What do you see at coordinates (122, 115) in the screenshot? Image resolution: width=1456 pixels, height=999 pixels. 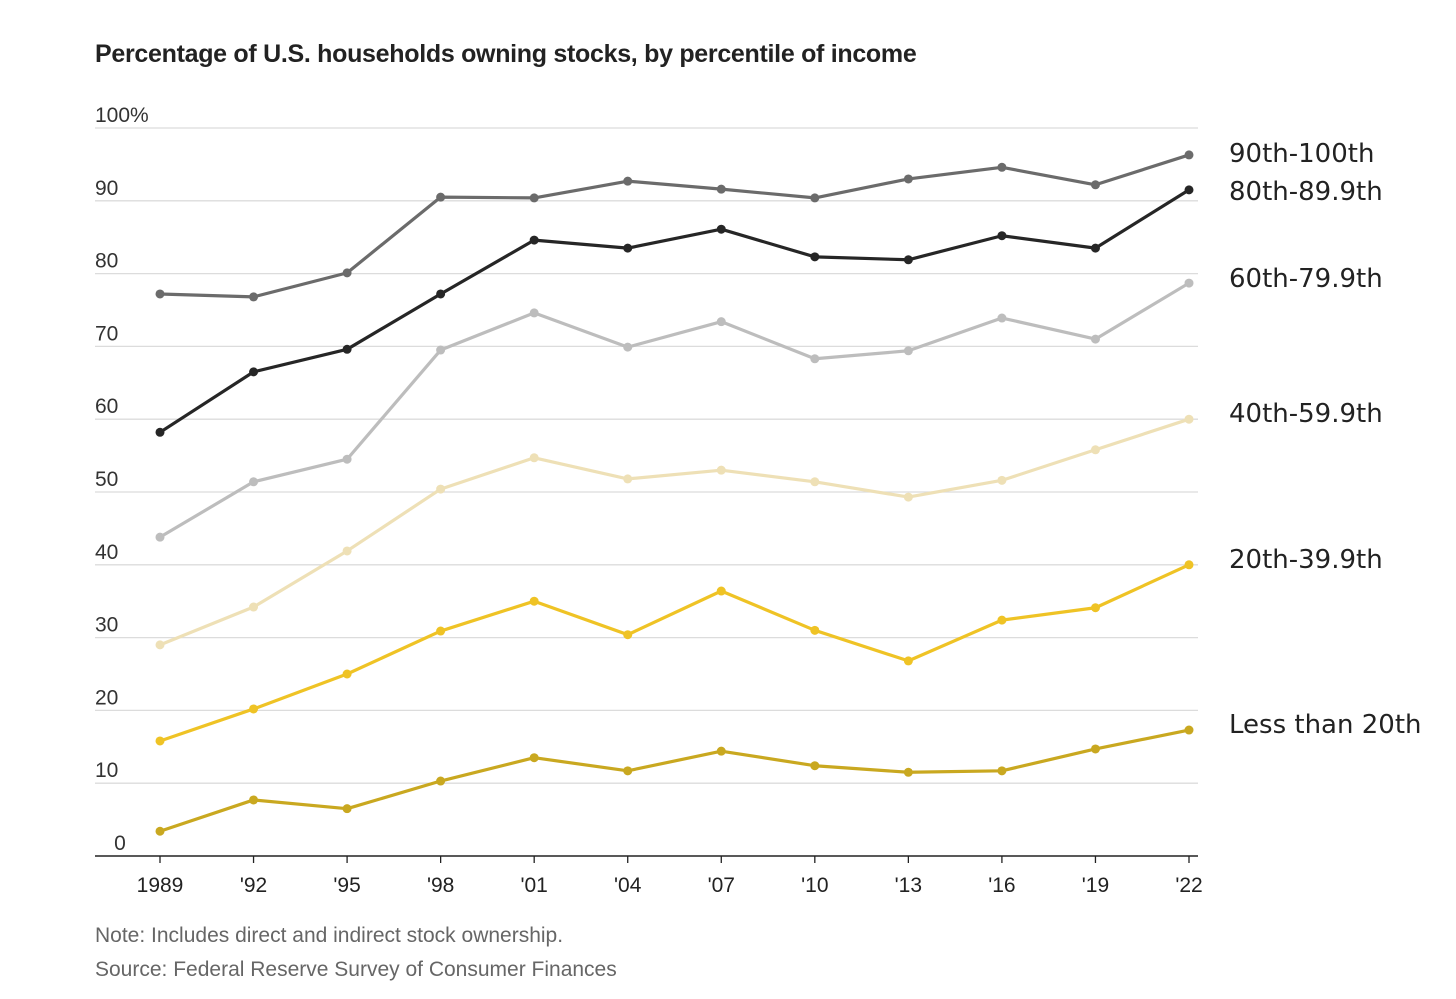 I see `y-tick-label: 100%` at bounding box center [122, 115].